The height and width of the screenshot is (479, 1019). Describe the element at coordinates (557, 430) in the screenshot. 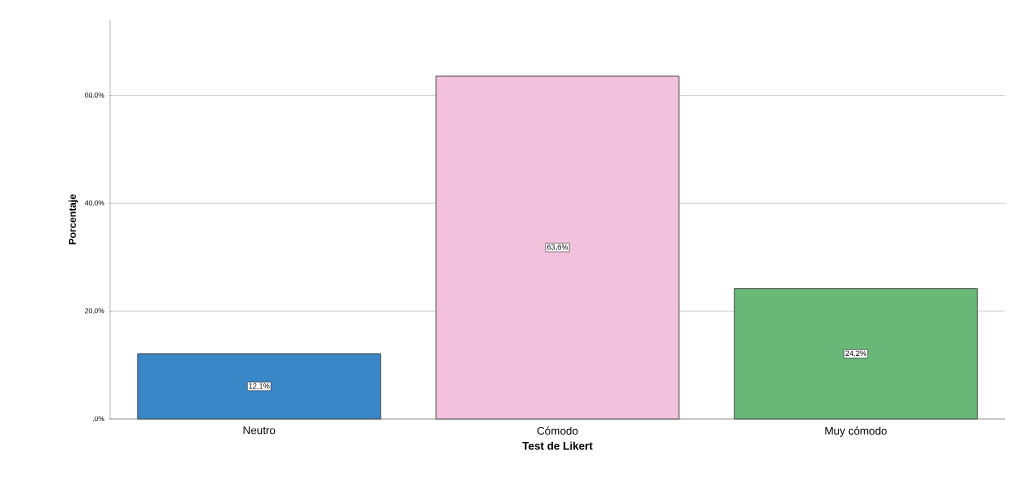

I see `x-tick-label: Cómodo` at that location.